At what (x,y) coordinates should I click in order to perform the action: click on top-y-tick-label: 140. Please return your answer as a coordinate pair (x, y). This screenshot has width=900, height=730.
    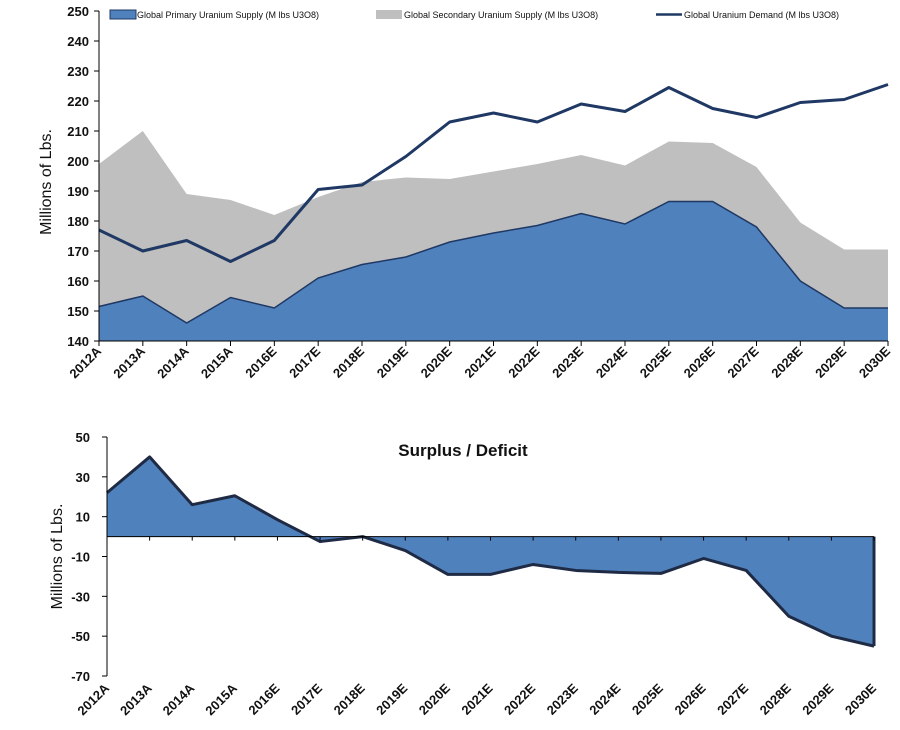
    Looking at the image, I should click on (78, 341).